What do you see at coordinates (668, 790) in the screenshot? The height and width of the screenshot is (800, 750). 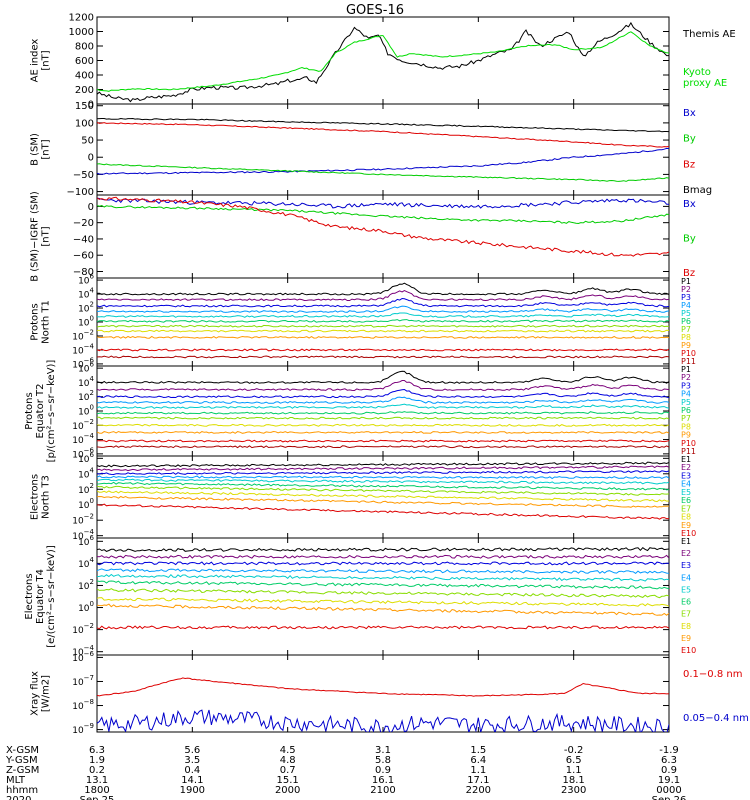 I see `ephemeris-value: 0000` at bounding box center [668, 790].